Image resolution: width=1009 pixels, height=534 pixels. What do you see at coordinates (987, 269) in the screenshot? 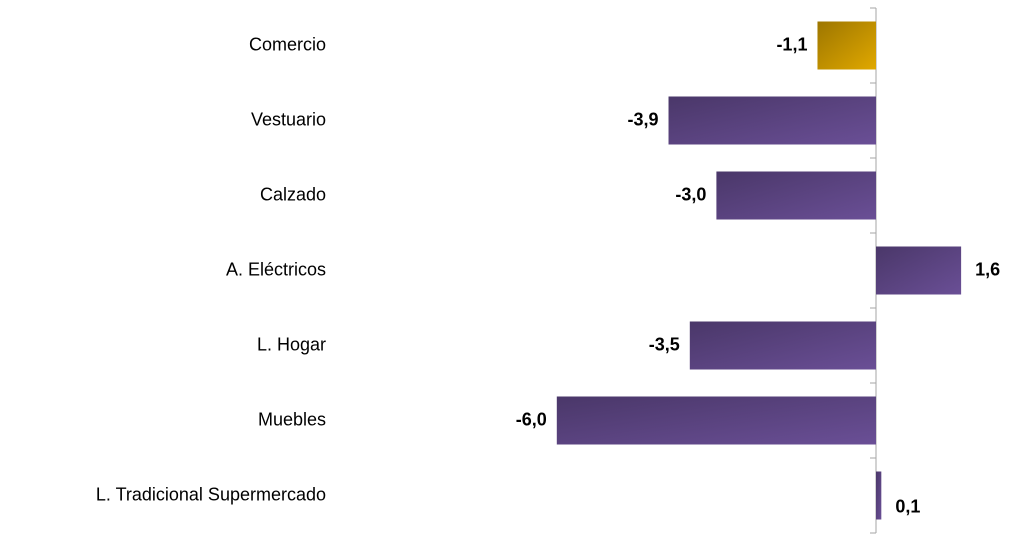
I see `value-label: 1,6` at bounding box center [987, 269].